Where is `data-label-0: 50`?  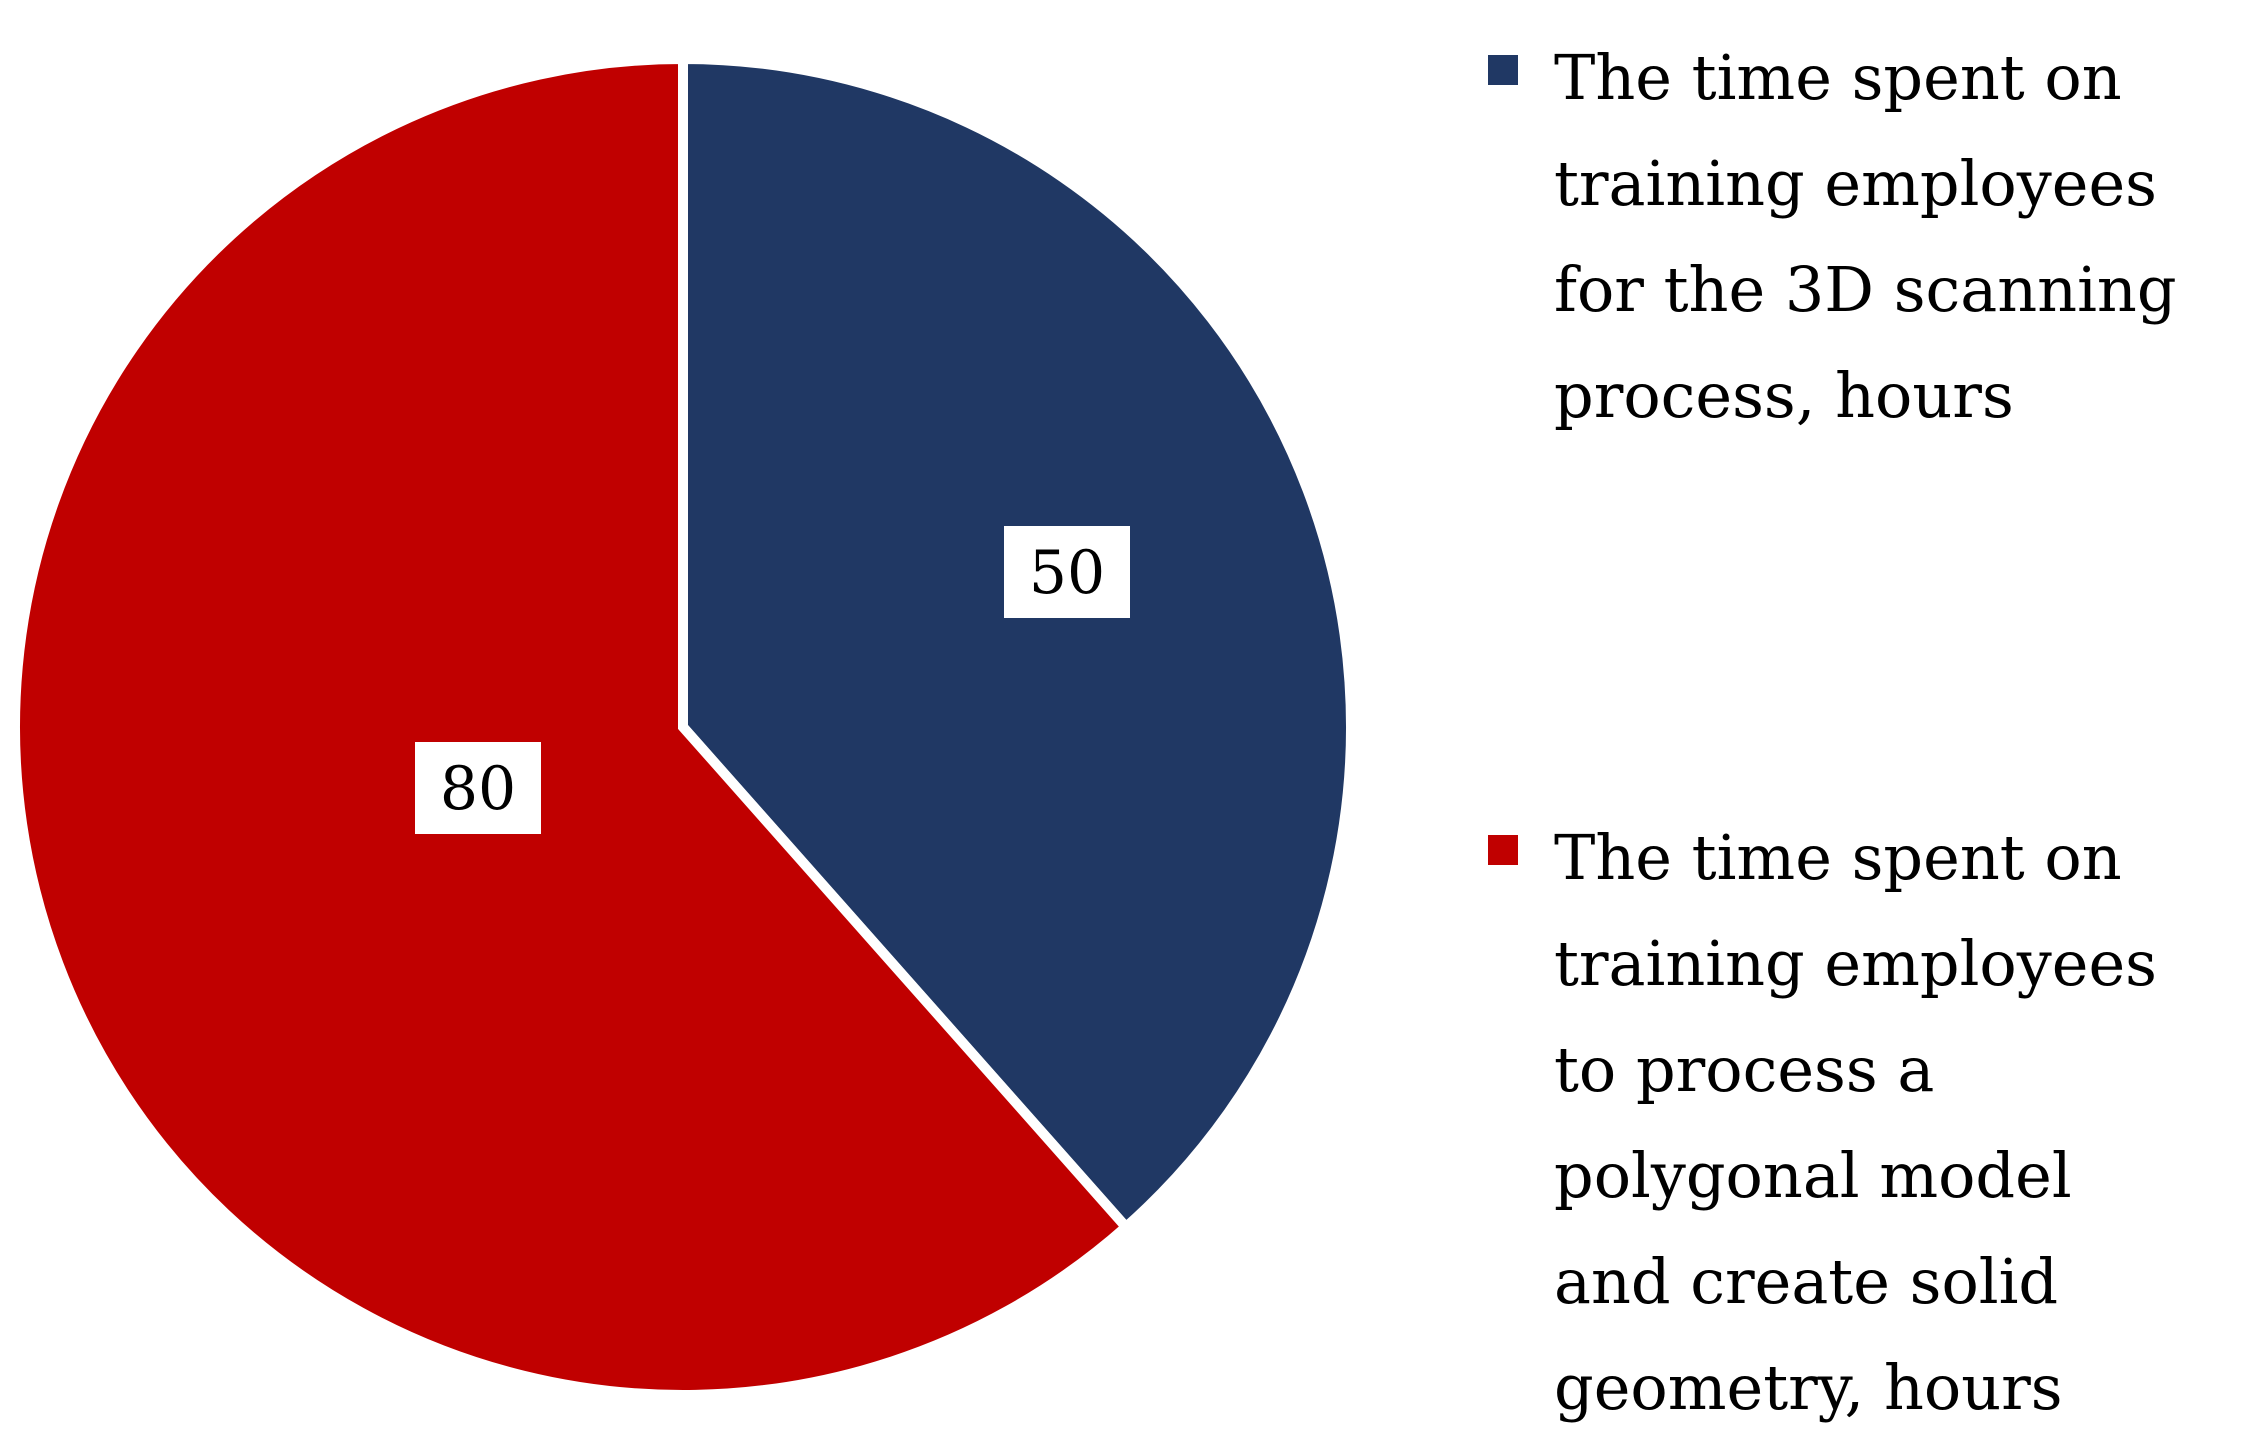 data-label-0: 50 is located at coordinates (1067, 572).